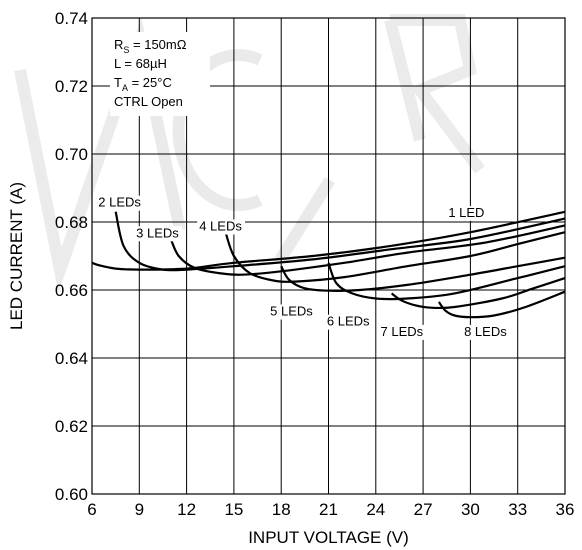 The width and height of the screenshot is (582, 550). What do you see at coordinates (150, 82) in the screenshot?
I see `condition-rest: = 25°C` at bounding box center [150, 82].